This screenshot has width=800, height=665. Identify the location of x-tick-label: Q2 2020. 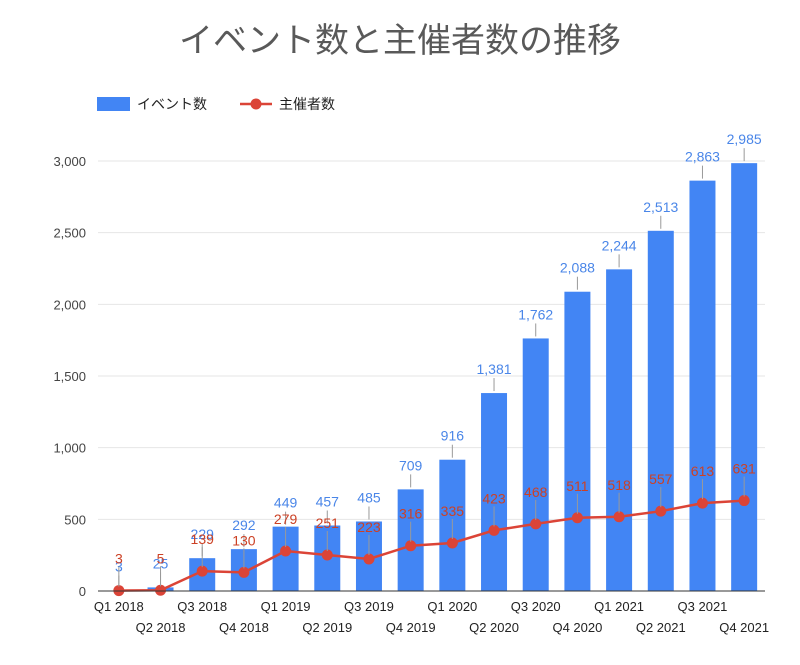
(494, 627).